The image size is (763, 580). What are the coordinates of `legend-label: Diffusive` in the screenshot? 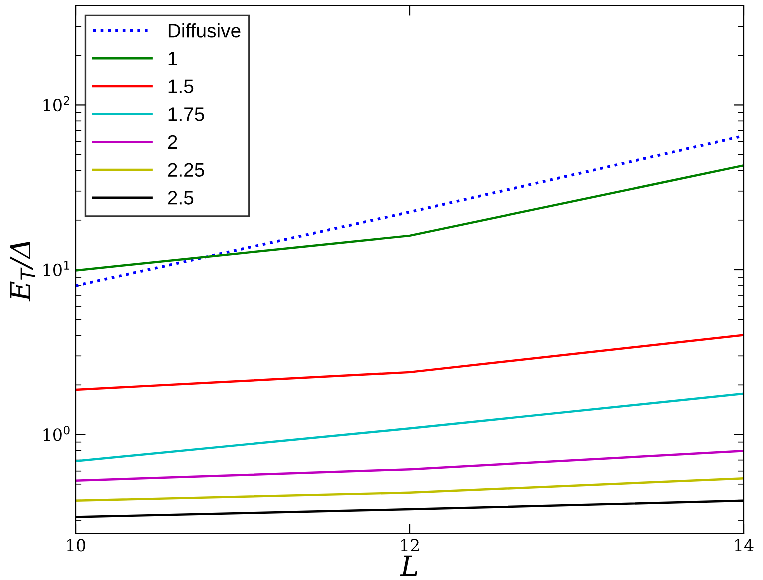 It's located at (204, 31).